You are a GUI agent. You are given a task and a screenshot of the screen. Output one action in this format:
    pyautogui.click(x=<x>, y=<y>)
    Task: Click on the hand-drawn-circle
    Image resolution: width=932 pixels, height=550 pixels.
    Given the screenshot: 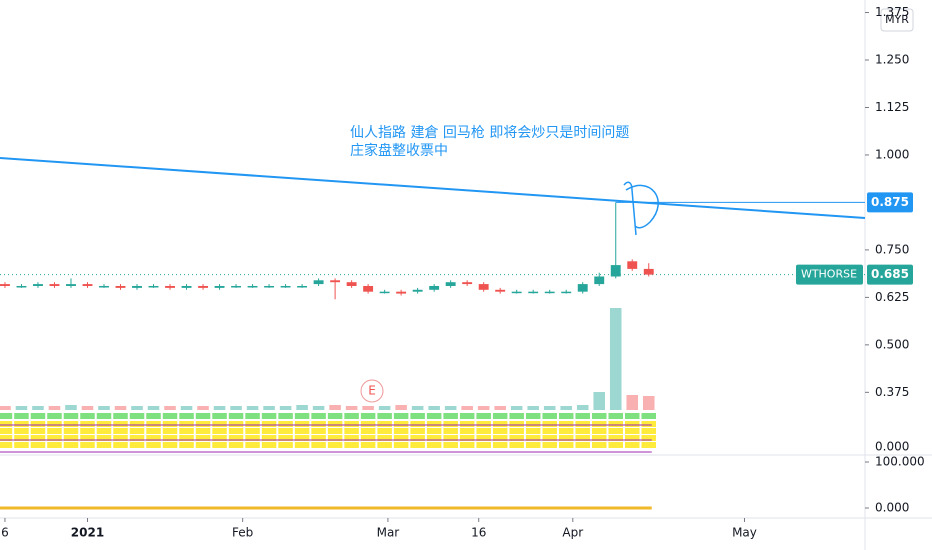 What is the action you would take?
    pyautogui.click(x=641, y=208)
    